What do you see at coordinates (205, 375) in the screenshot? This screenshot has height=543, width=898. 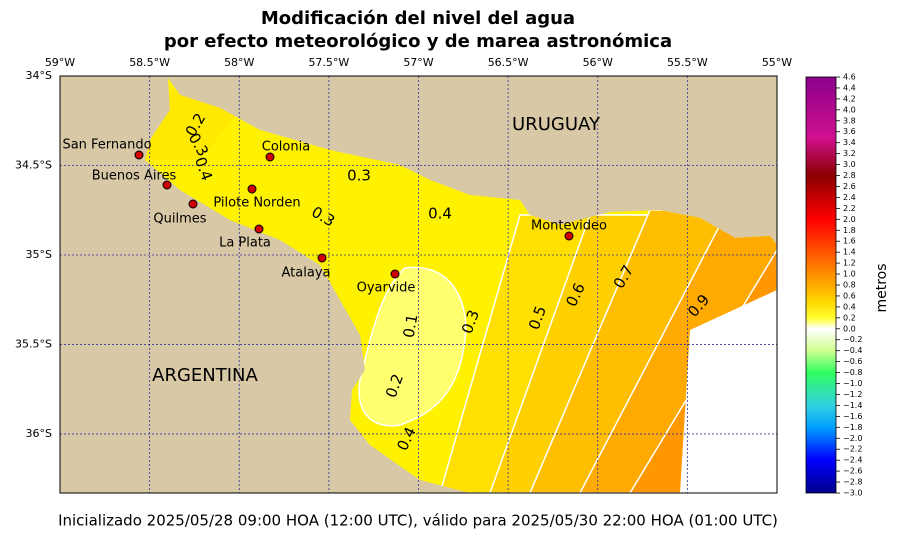 I see `region-label: ARGENTINA` at bounding box center [205, 375].